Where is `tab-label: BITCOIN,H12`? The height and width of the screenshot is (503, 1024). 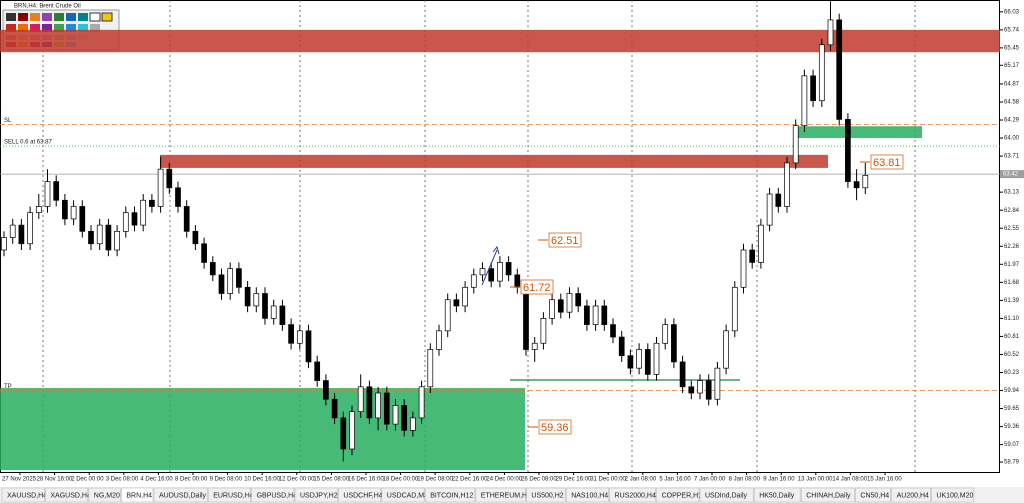
tab-label: BITCOIN,H12 is located at coordinates (451, 495).